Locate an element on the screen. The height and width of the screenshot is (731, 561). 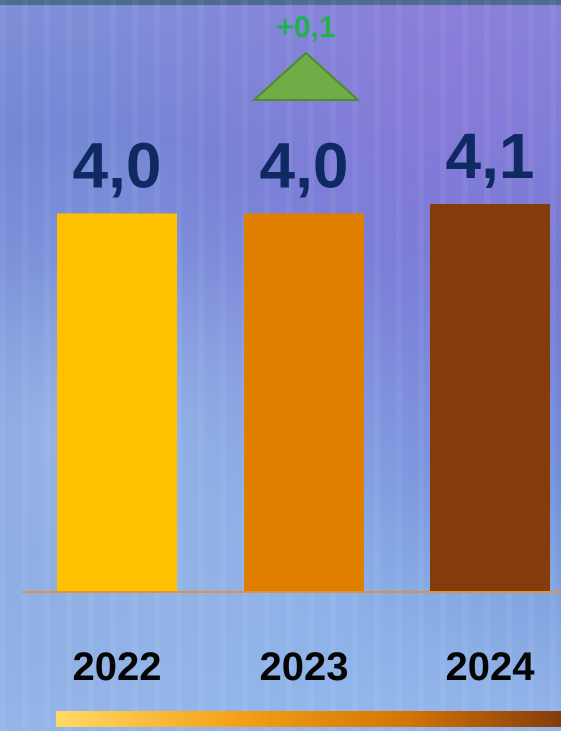
category-label-2023: 2023 is located at coordinates (304, 667).